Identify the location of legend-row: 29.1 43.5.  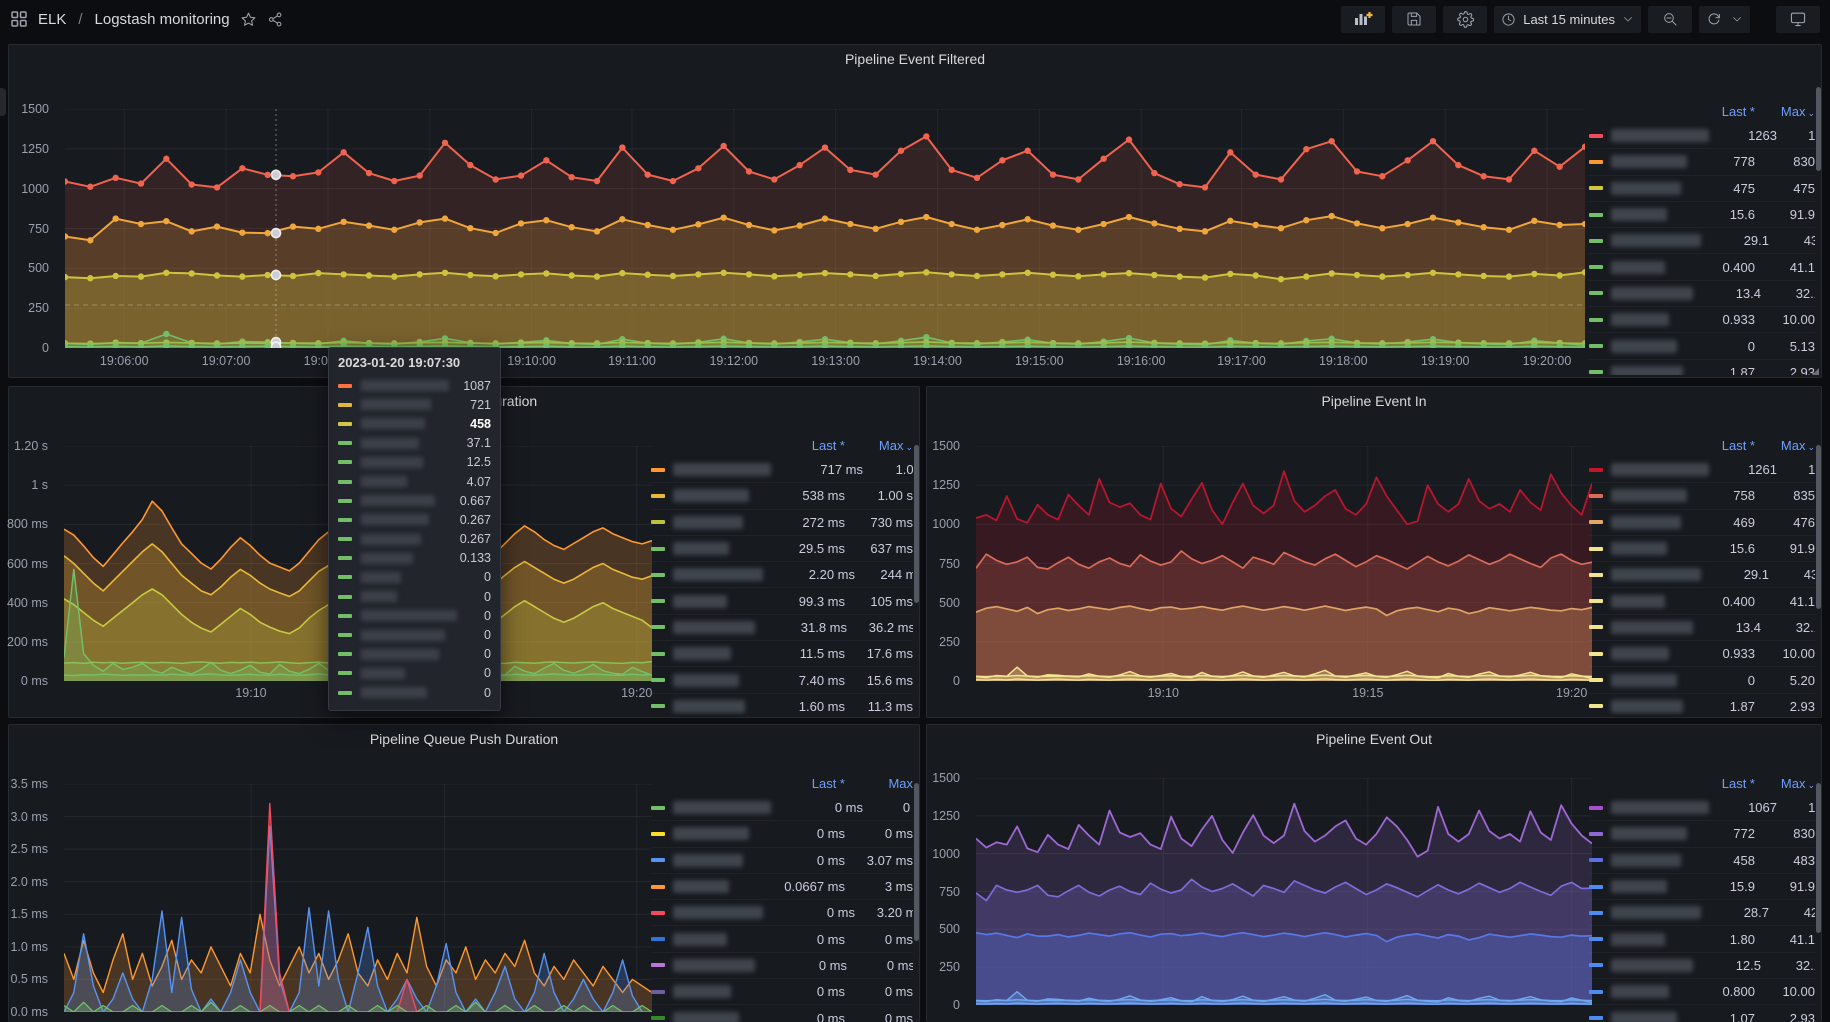
(1702, 575).